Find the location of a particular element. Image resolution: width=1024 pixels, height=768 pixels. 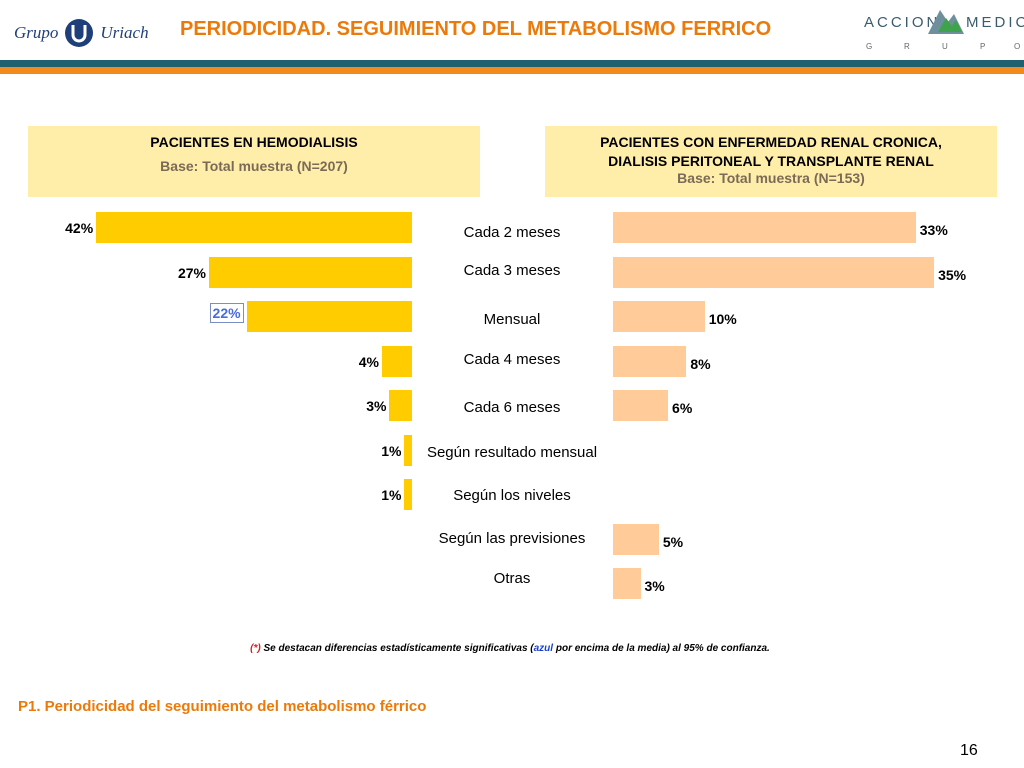

note-asterisk: (*) is located at coordinates (255, 648).